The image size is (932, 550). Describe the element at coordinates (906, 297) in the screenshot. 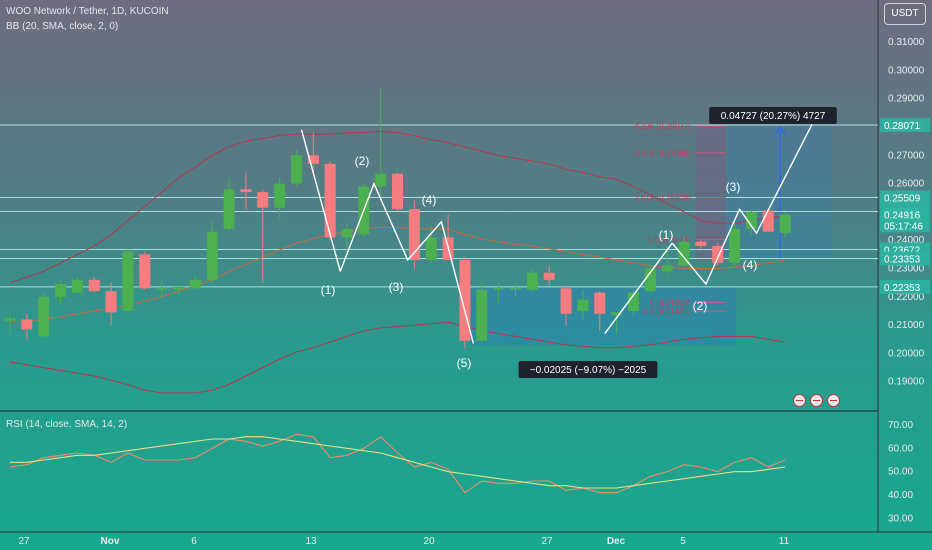

I see `price-tick-label: 0.22000` at that location.